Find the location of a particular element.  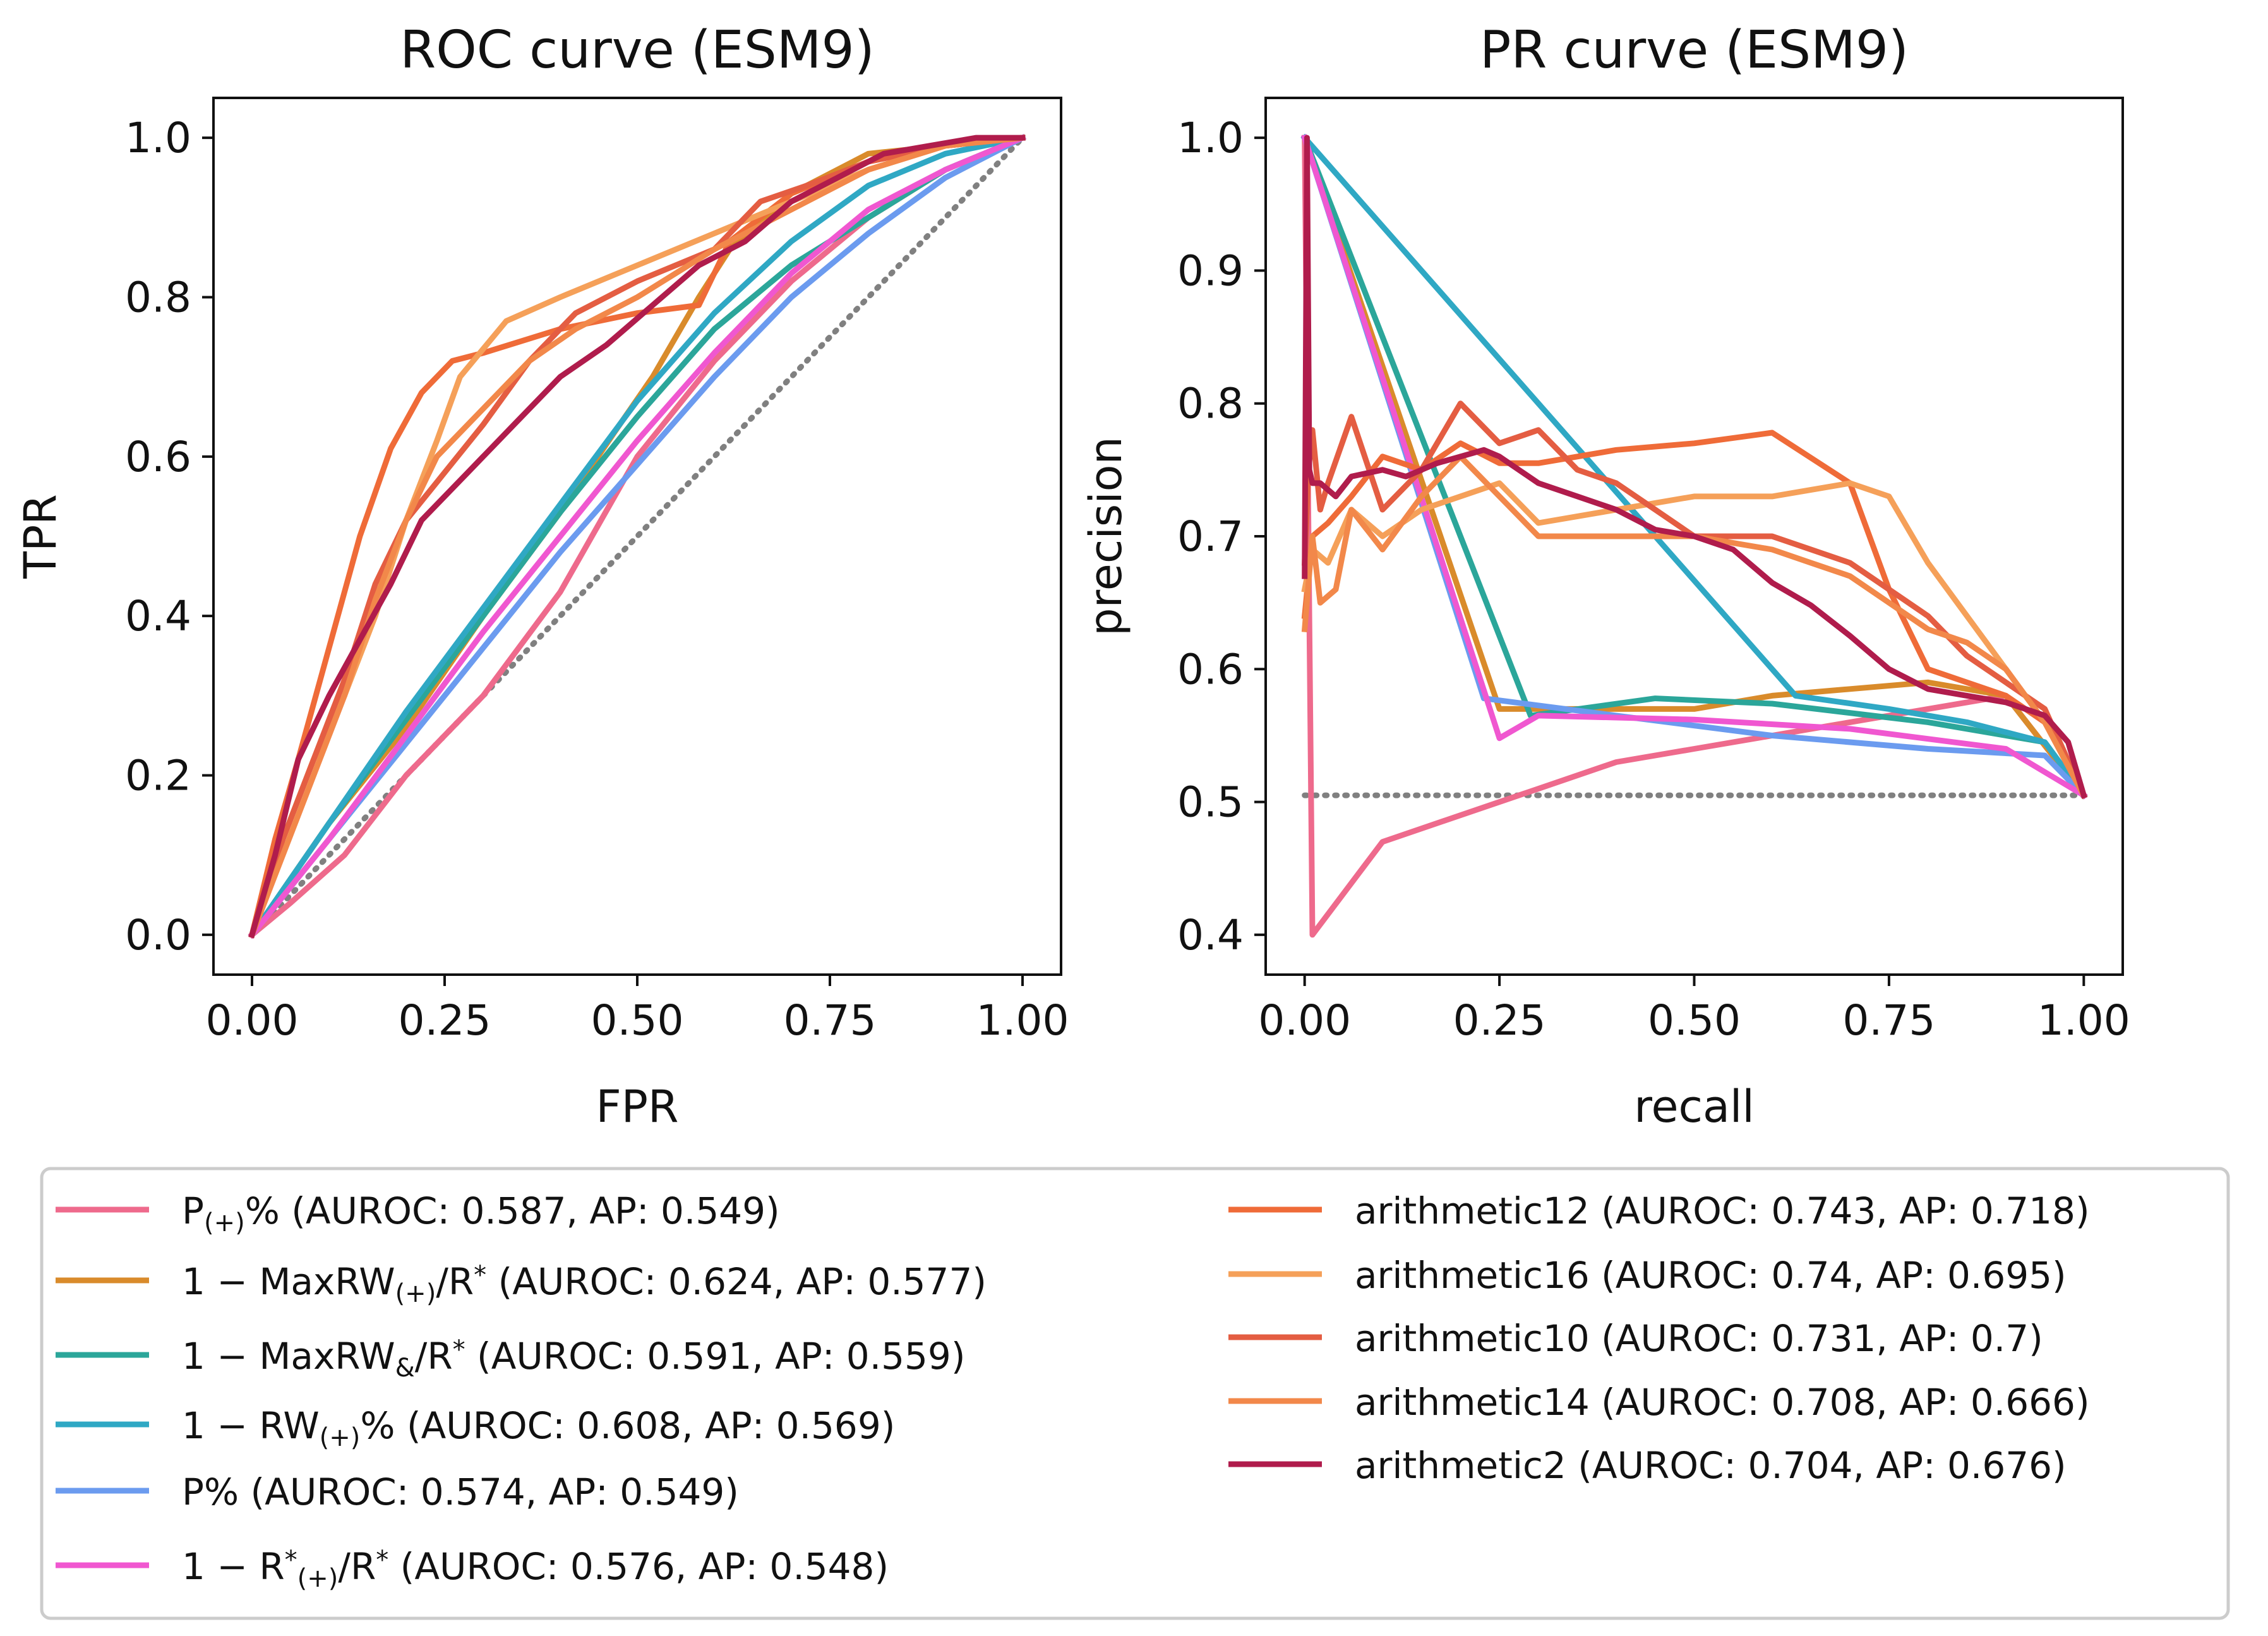

pr-y-axis-label: precision is located at coordinates (1106, 536).